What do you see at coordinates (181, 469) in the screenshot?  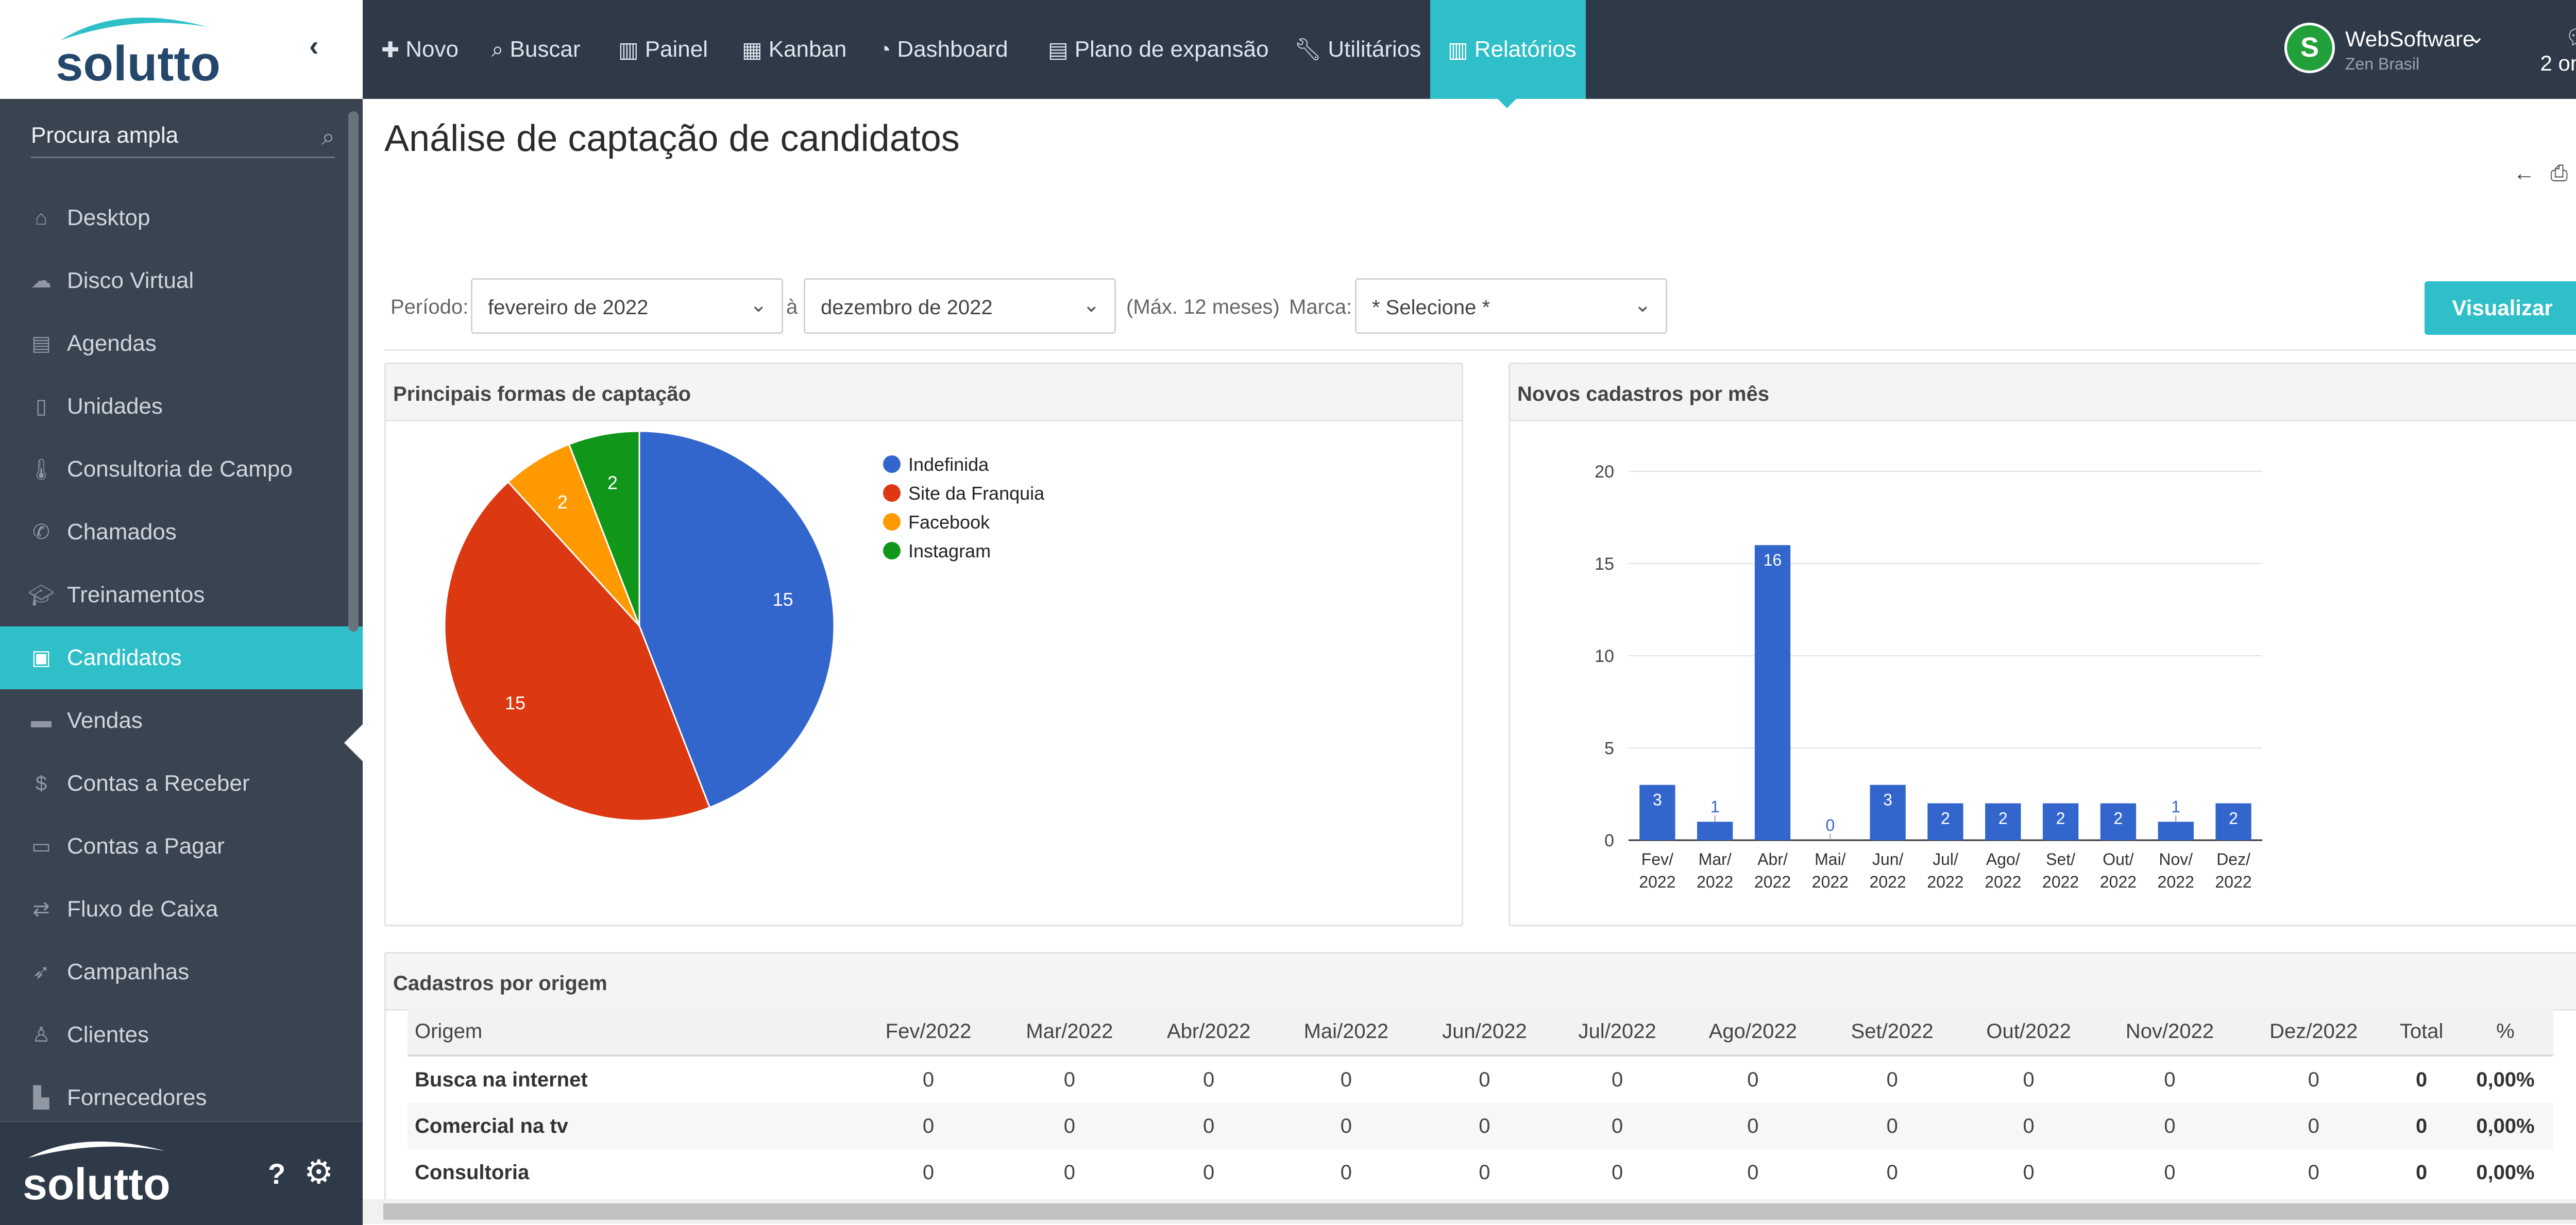 I see `sidebar-item-consultoria-de-campo: 🌡︎ Consultoria de Campo` at bounding box center [181, 469].